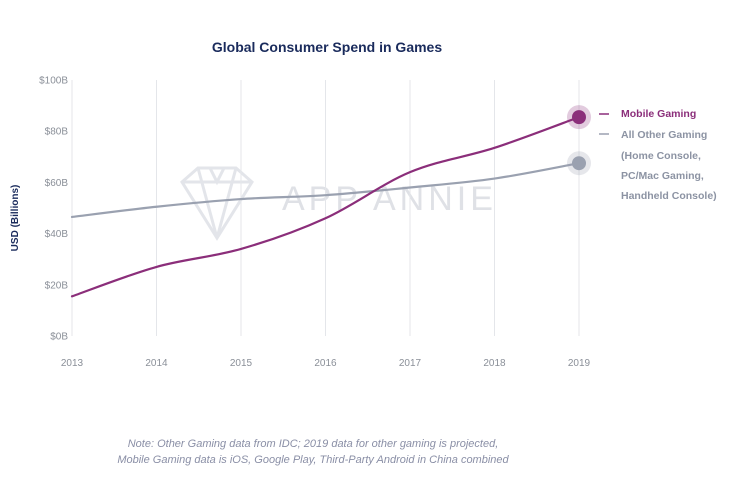 The height and width of the screenshot is (479, 735). I want to click on y-tick-label: $60B, so click(57, 183).